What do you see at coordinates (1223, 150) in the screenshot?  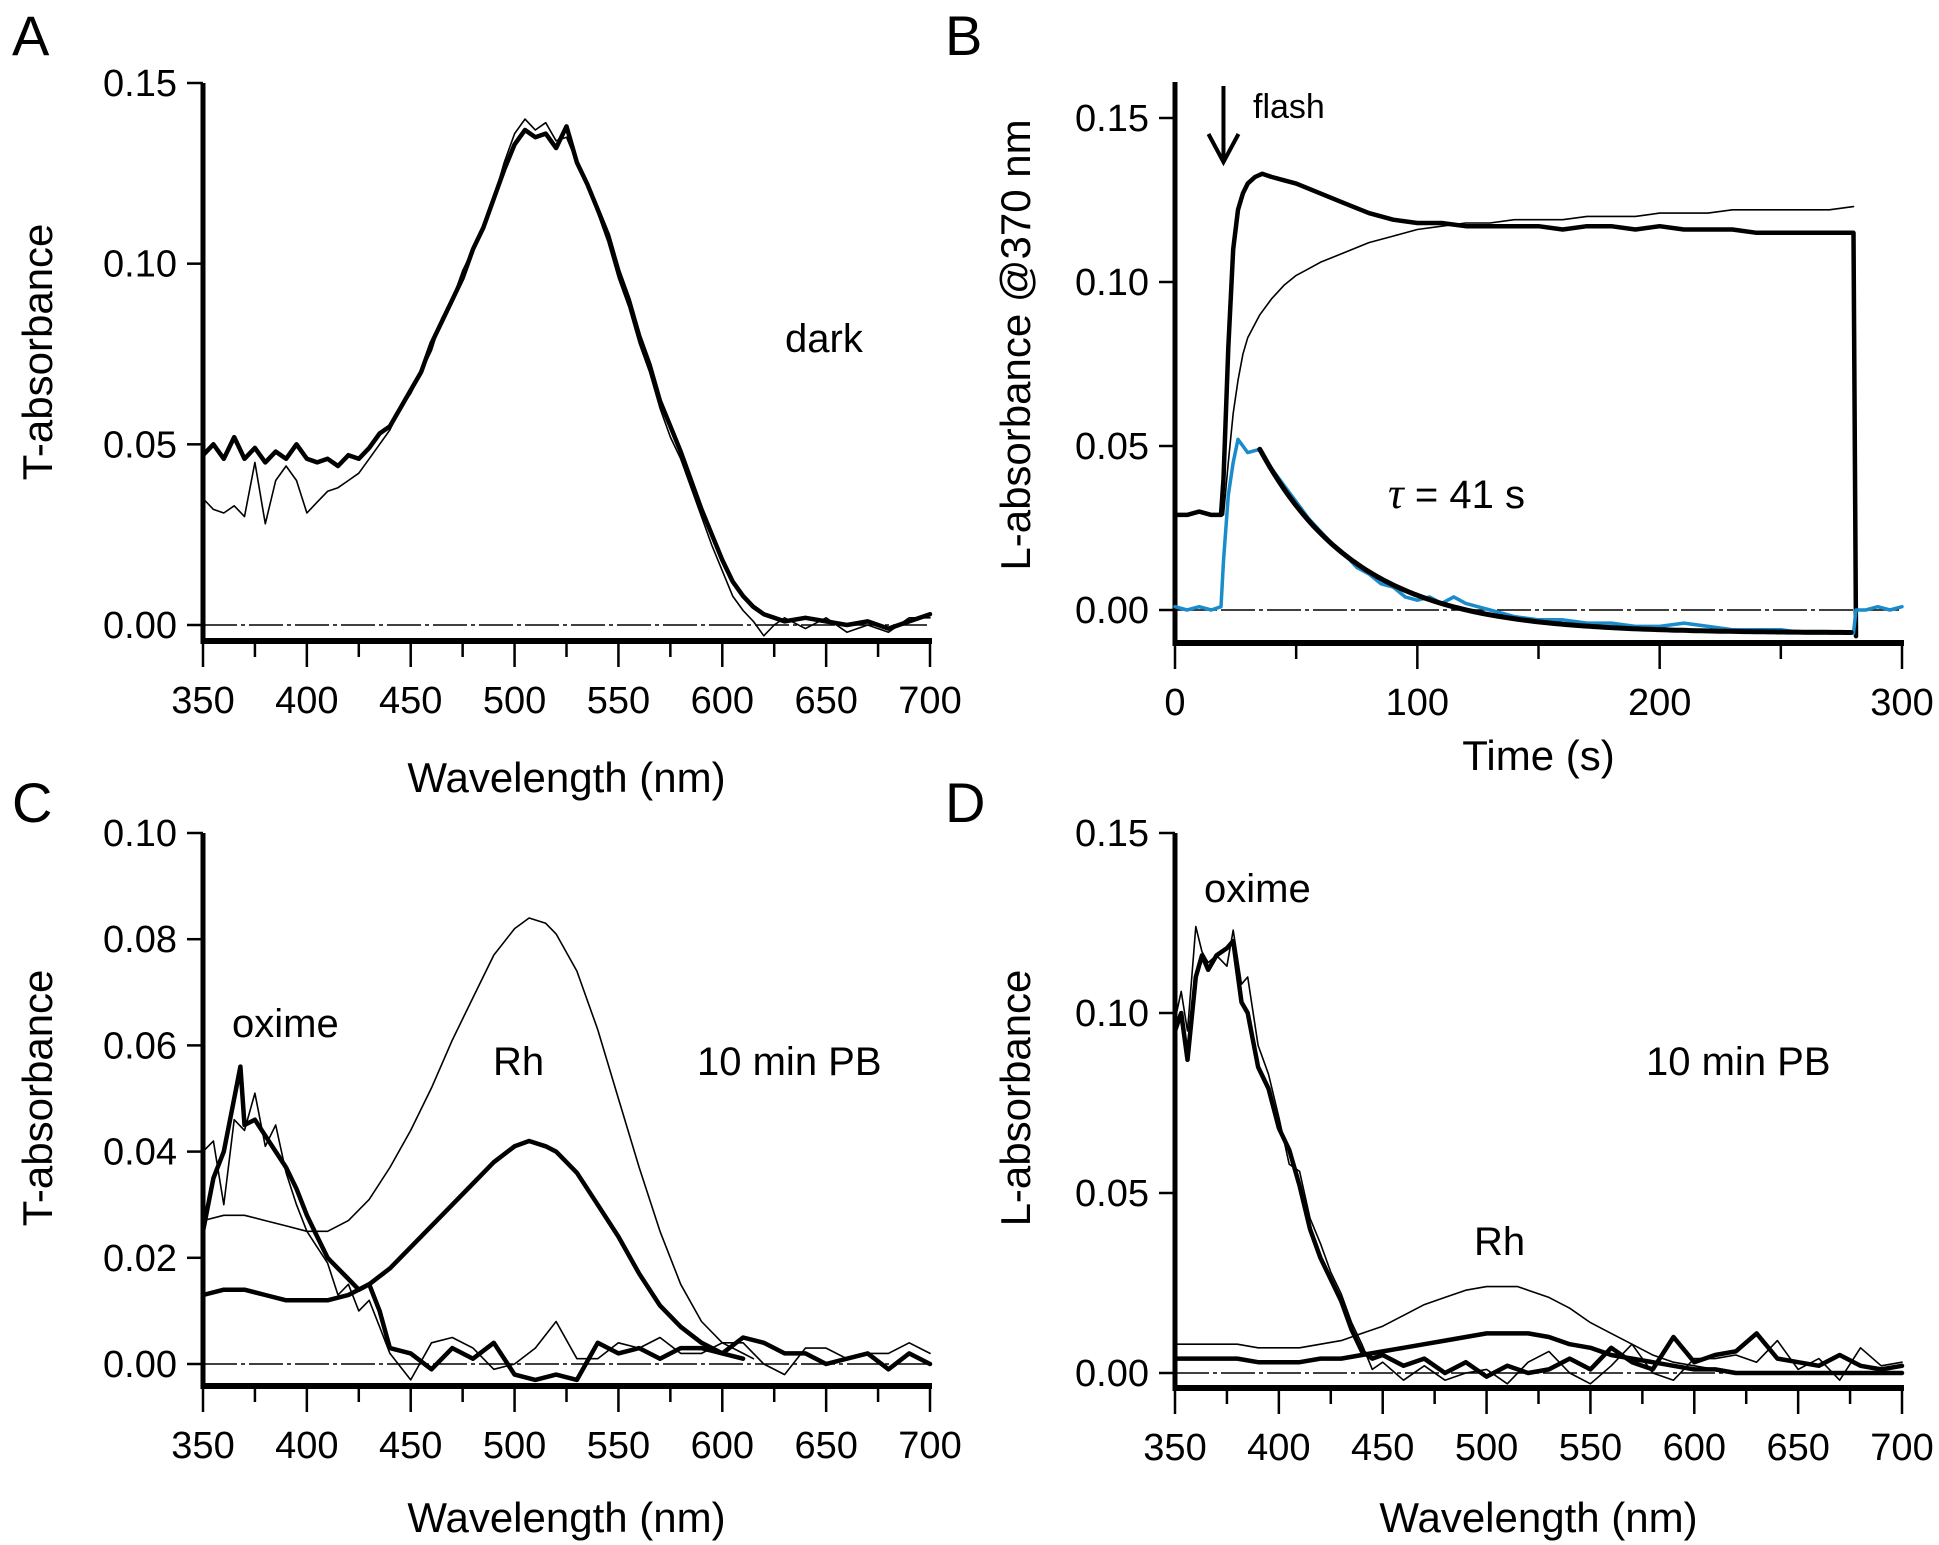 I see `flash-arrowhead-icon` at bounding box center [1223, 150].